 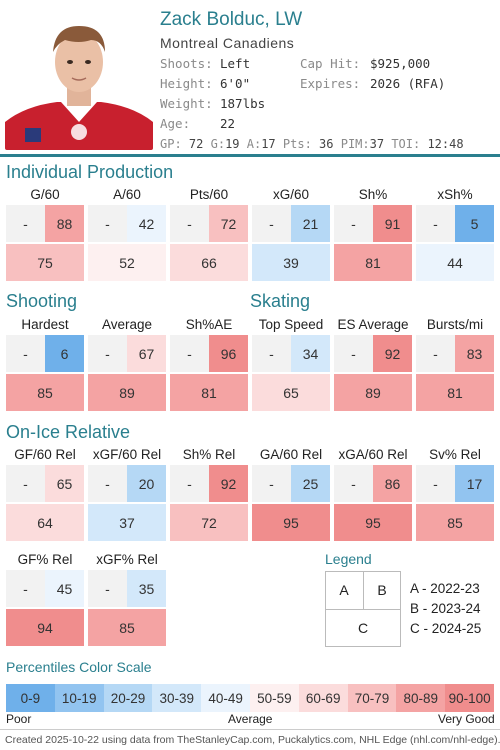 I want to click on metric-cell-g60-a: -, so click(x=25, y=223).